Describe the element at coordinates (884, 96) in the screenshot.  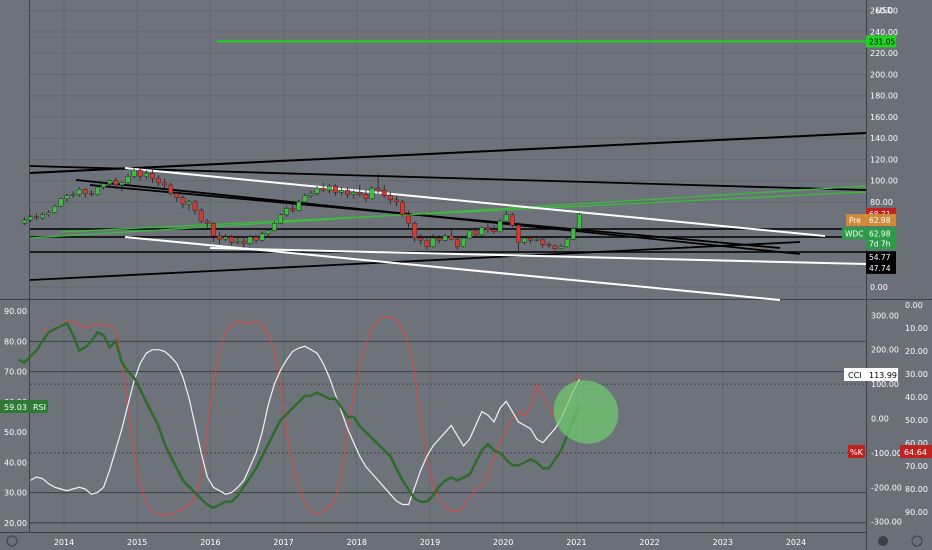
I see `price-tick-label: 180.00` at that location.